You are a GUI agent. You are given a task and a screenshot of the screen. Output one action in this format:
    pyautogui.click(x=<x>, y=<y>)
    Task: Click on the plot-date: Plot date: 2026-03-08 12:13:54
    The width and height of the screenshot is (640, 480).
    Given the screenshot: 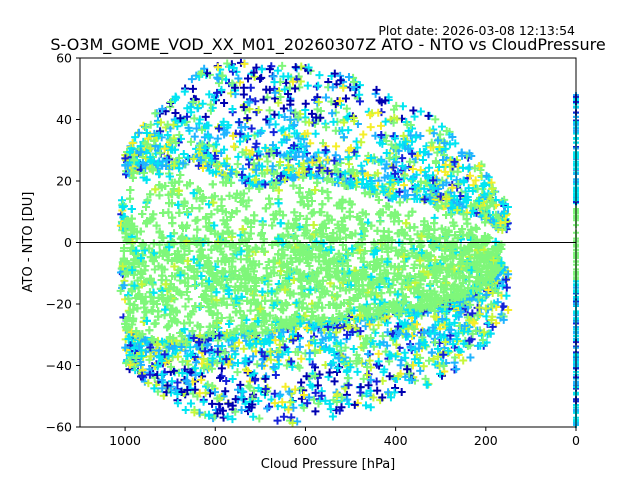 What is the action you would take?
    pyautogui.click(x=476, y=30)
    